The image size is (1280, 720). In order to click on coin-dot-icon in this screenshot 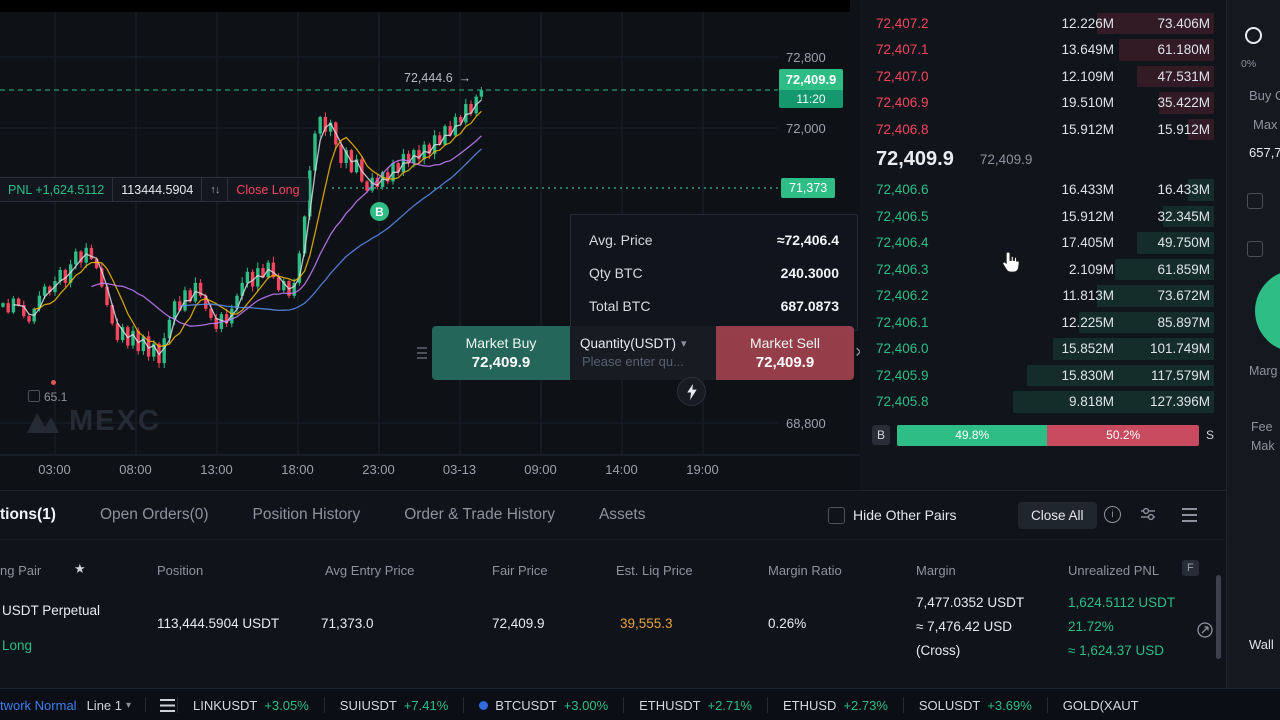, I will do `click(484, 705)`.